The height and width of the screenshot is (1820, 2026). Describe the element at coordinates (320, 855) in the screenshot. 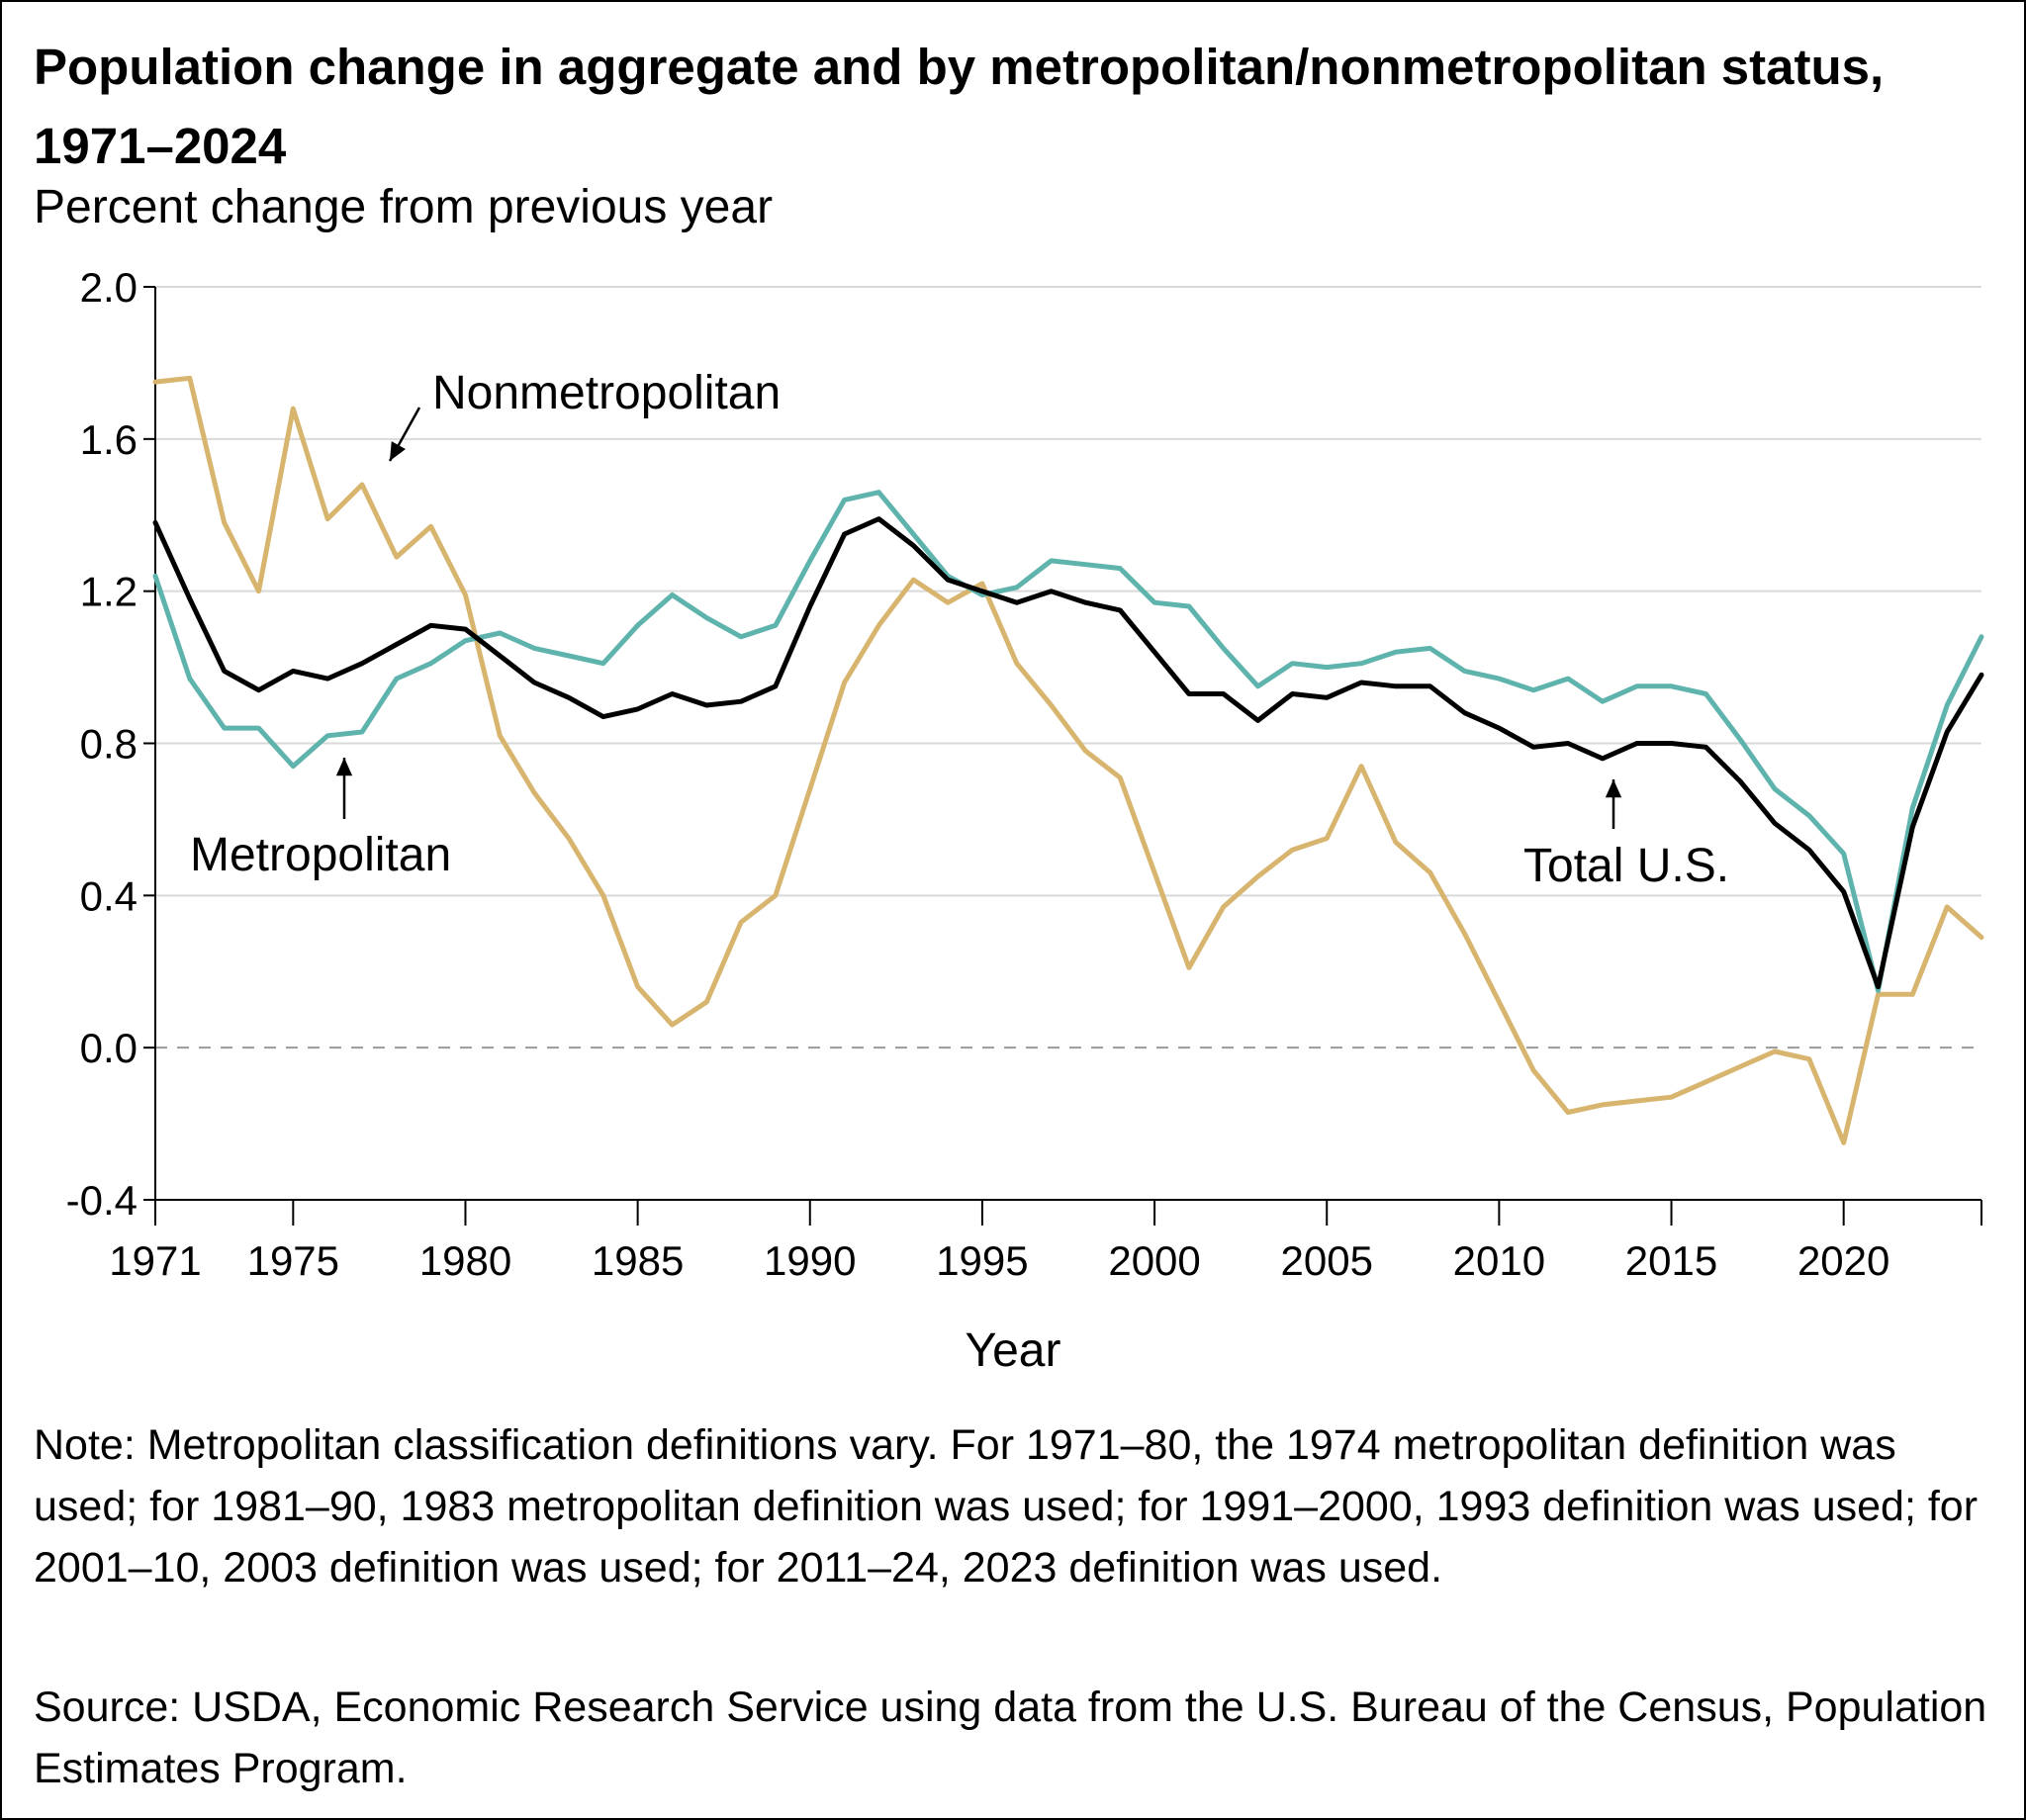

I see `annotation-metropolitan: Metropolitan` at that location.